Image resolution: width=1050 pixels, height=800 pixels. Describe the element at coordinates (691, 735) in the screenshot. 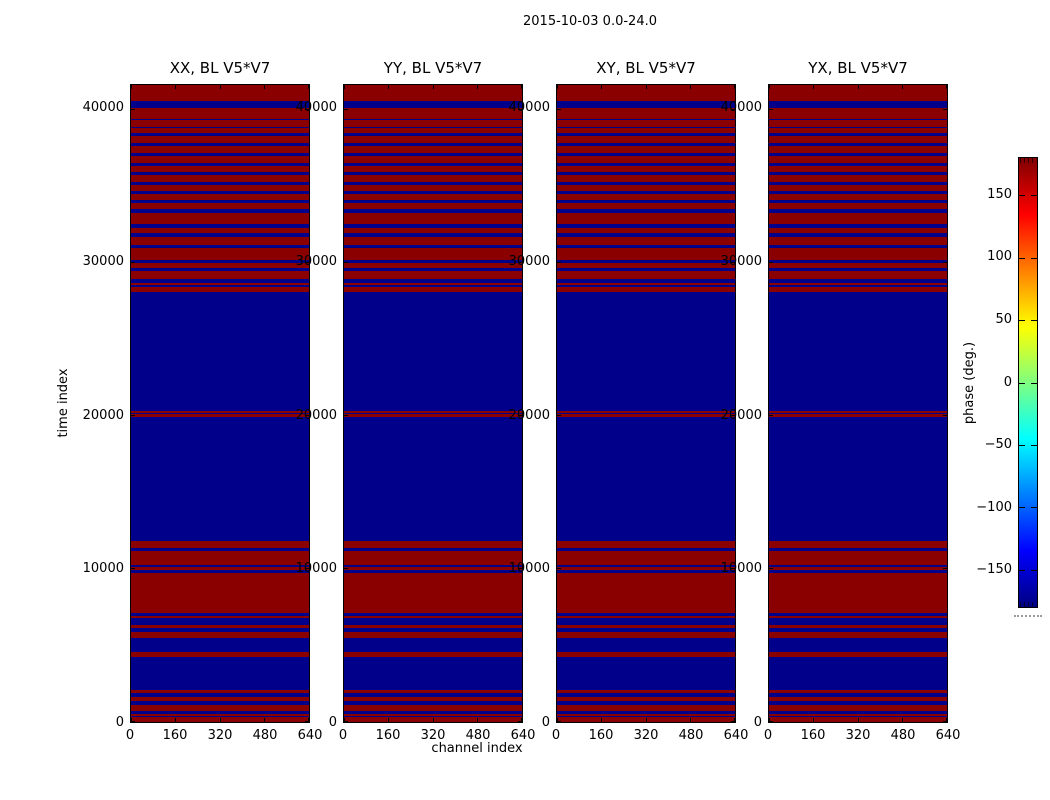

I see `x-tick-label: 480` at that location.